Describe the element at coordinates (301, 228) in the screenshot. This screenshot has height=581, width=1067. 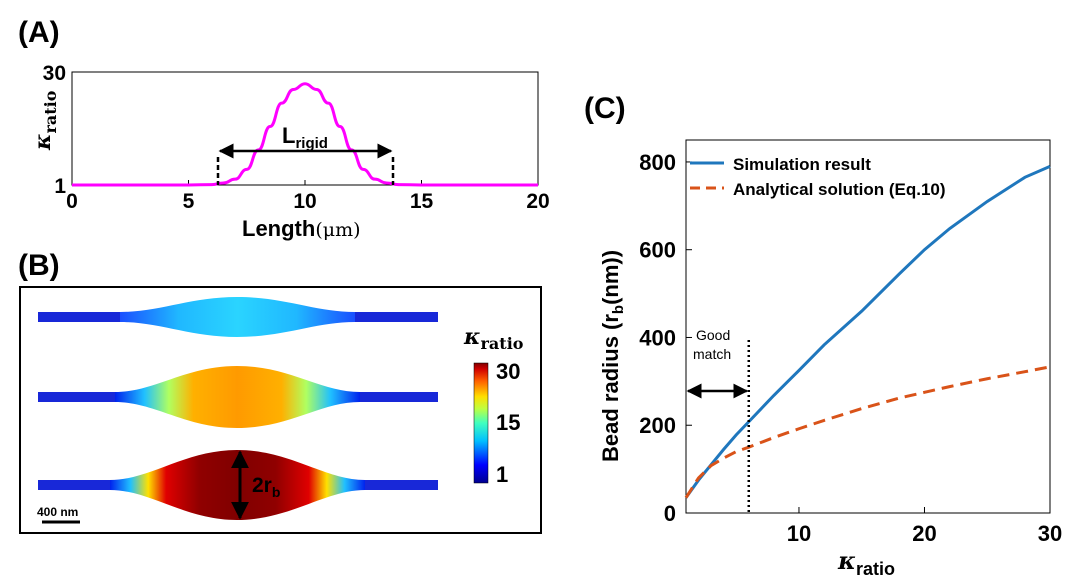
I see `panel-a-xlabel: Length(μm)` at that location.